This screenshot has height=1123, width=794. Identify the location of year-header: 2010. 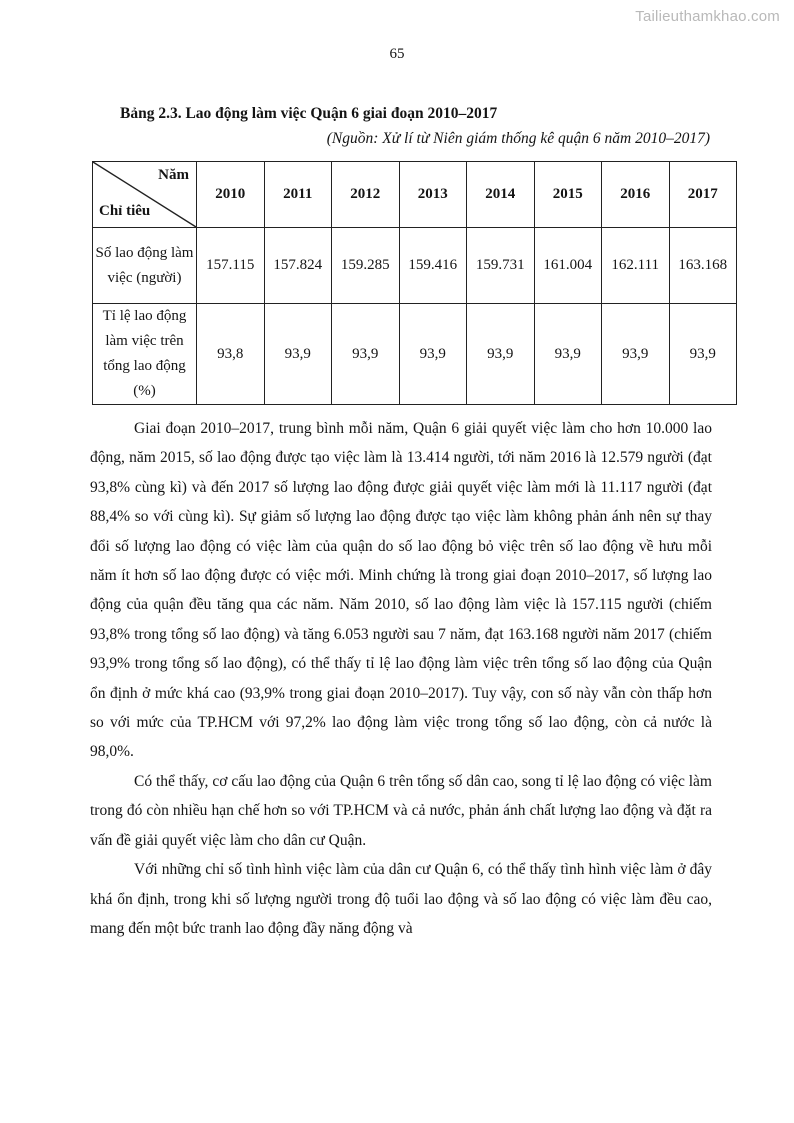
(230, 194).